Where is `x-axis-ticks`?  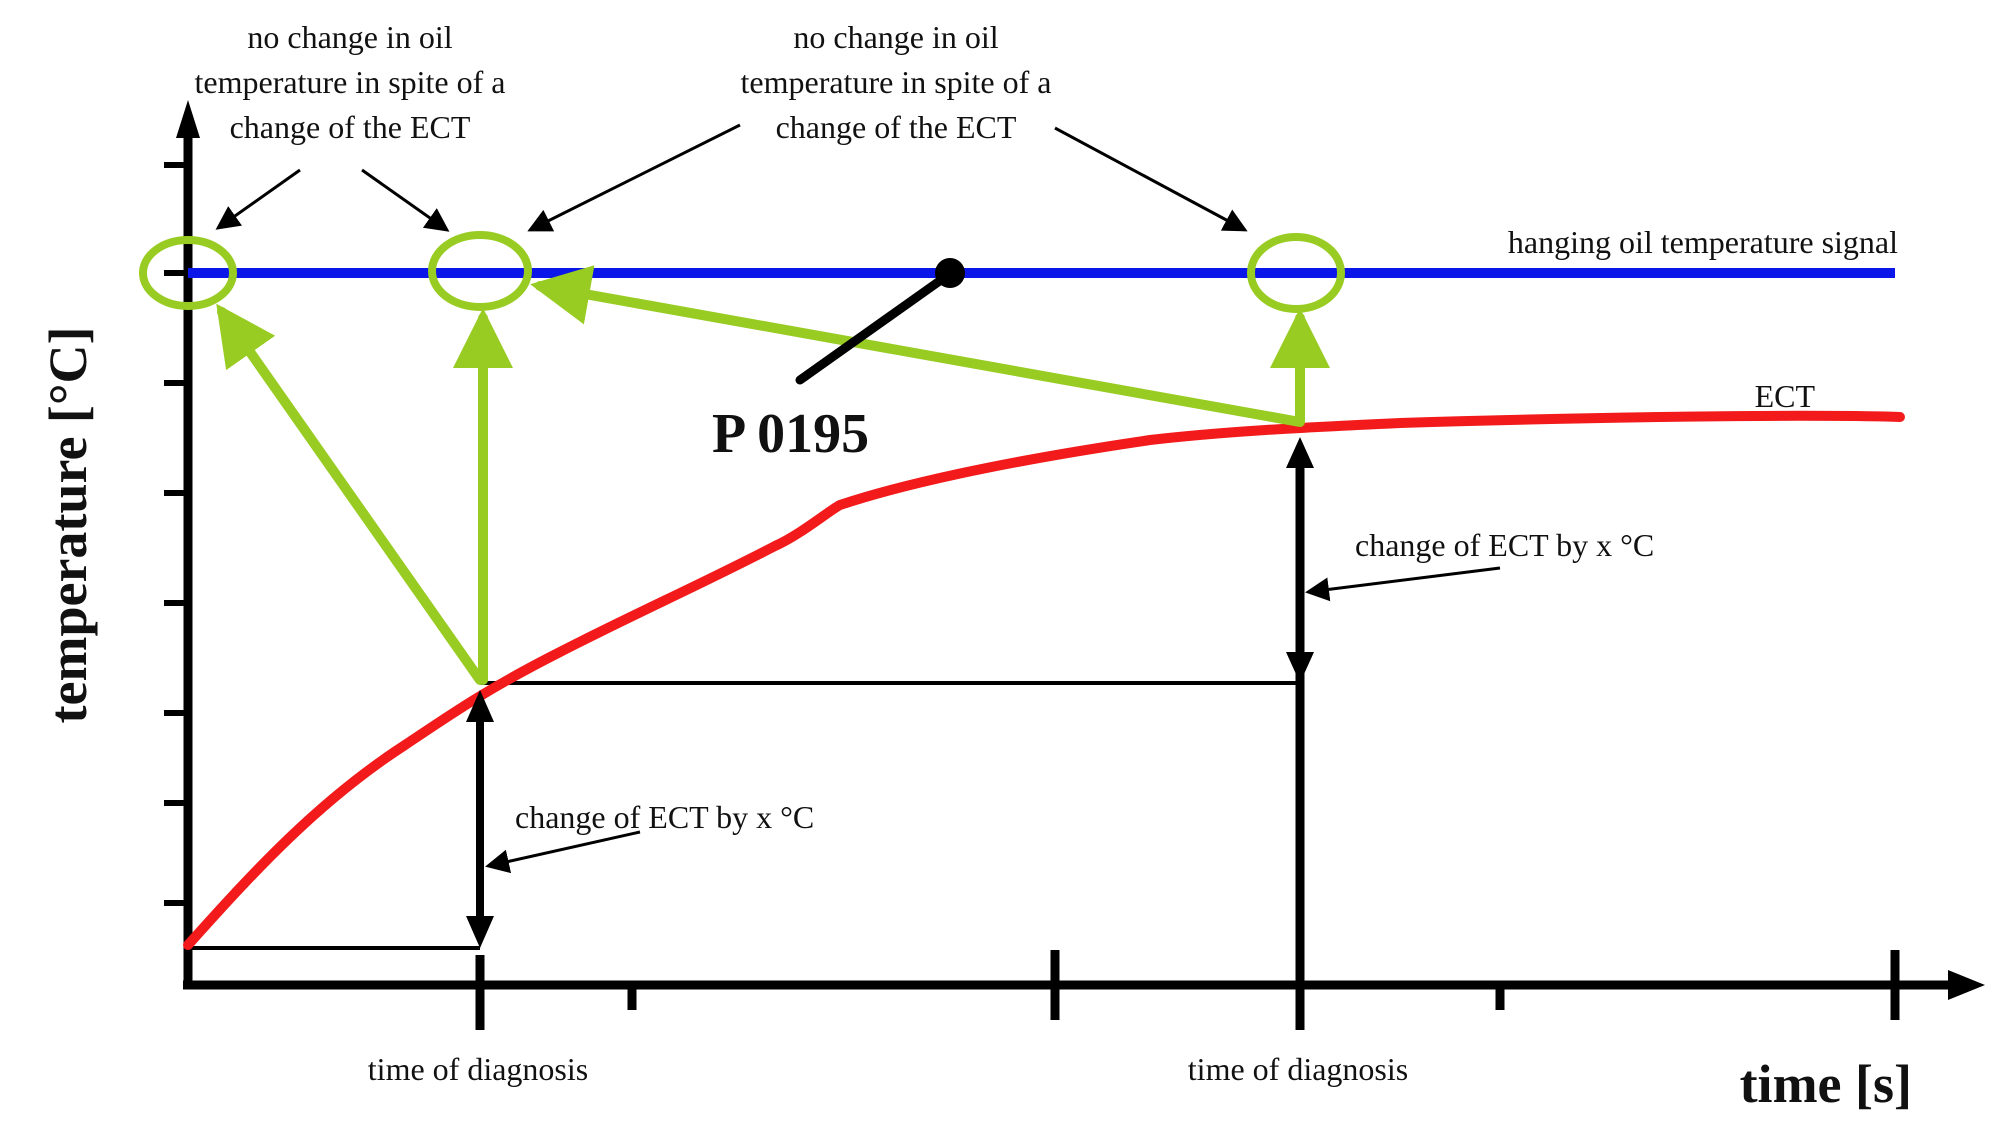 x-axis-ticks is located at coordinates (1263, 985).